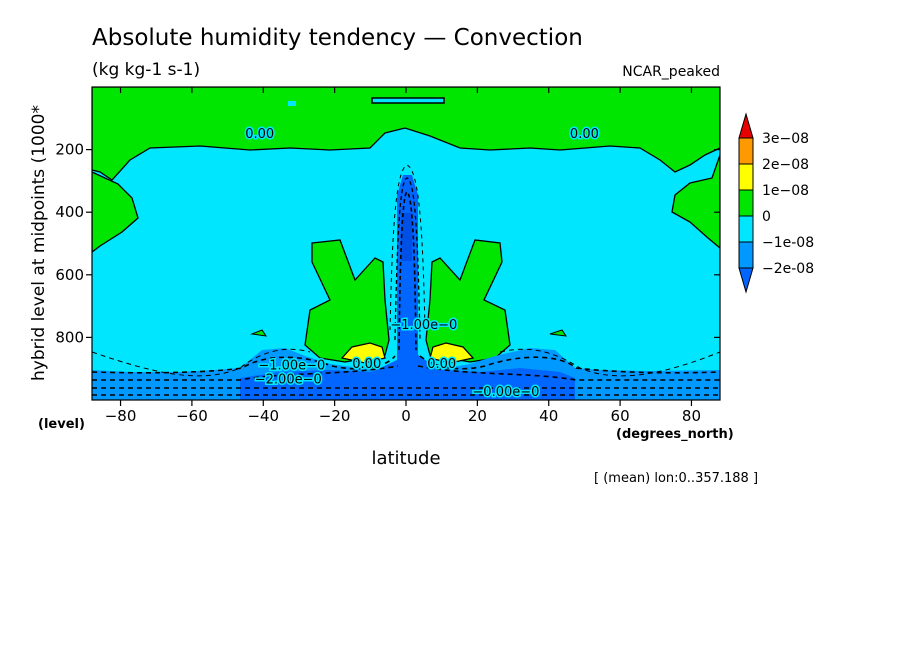 The height and width of the screenshot is (654, 904). Describe the element at coordinates (785, 191) in the screenshot. I see `colorbar-label-2: 1e−08` at that location.